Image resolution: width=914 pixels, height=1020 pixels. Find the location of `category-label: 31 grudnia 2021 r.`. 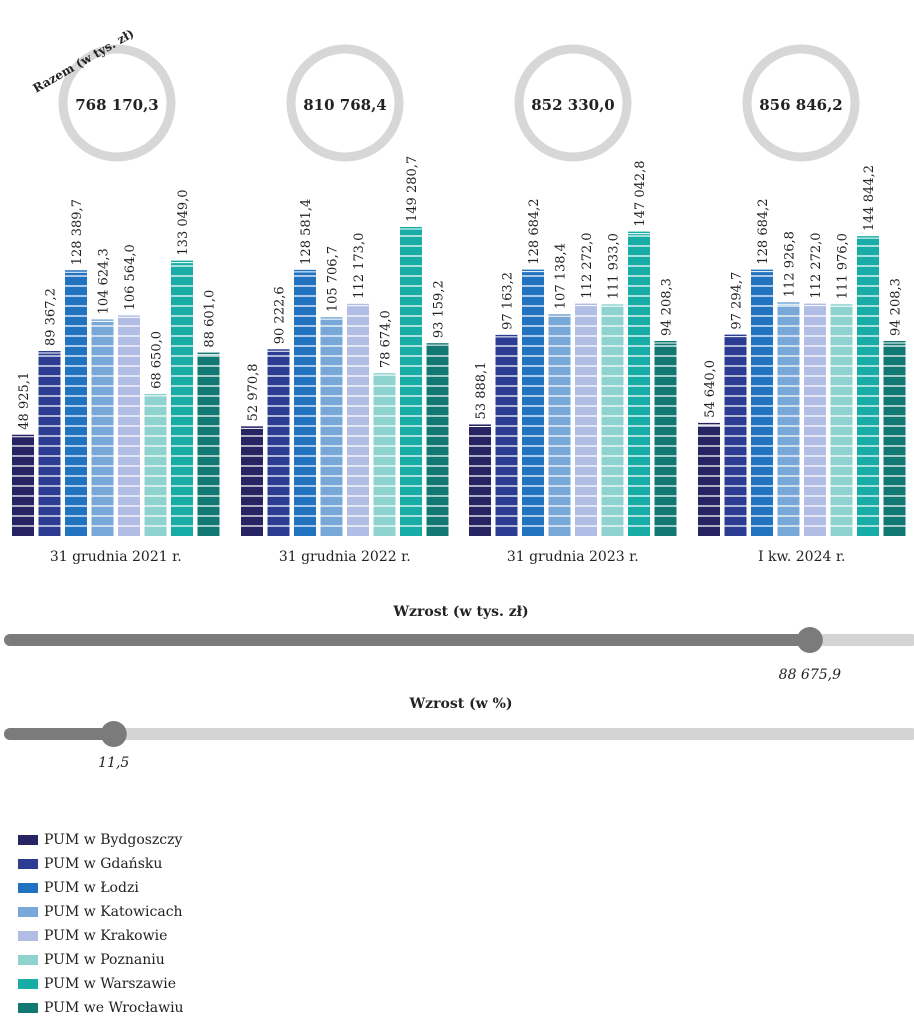

category-label: 31 grudnia 2021 r. is located at coordinates (116, 557).